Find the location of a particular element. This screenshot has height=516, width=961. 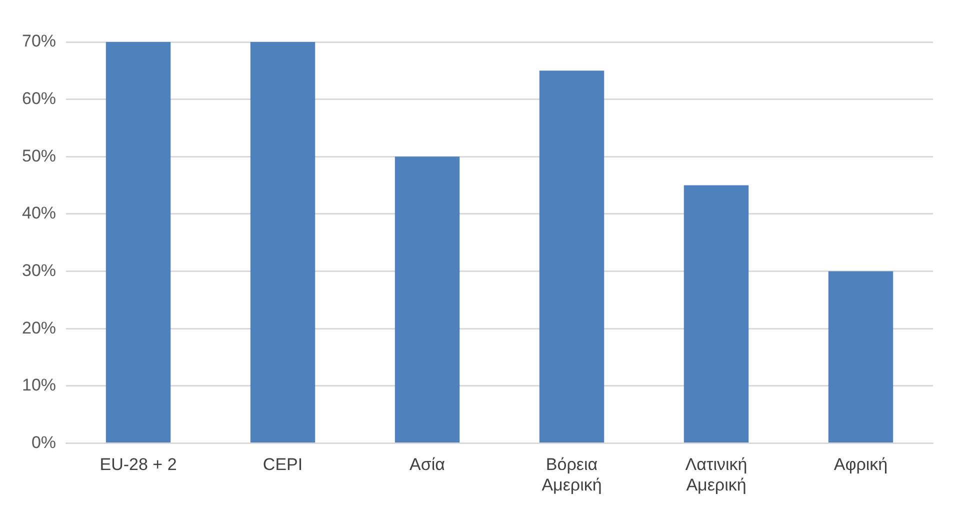

y-tick-label: 30% is located at coordinates (39, 270).